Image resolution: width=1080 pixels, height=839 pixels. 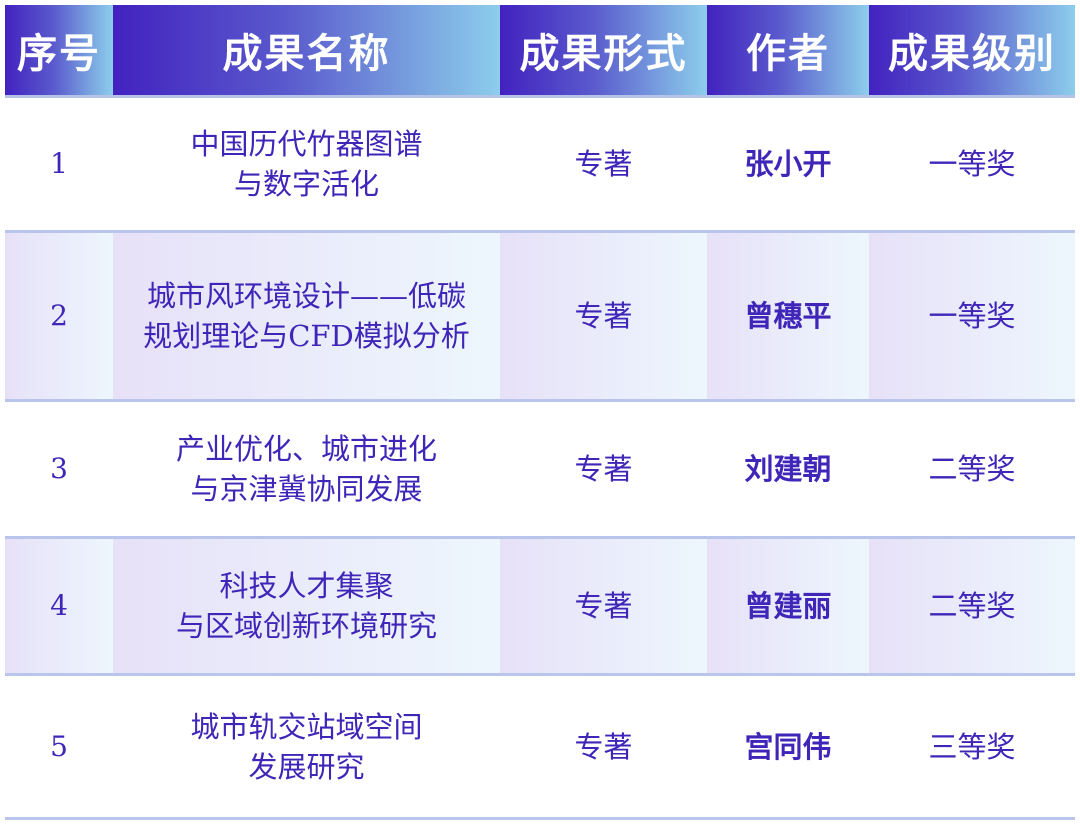 I want to click on row-title: 产业优化、城市进化 与京津冀协同发展, so click(x=306, y=469).